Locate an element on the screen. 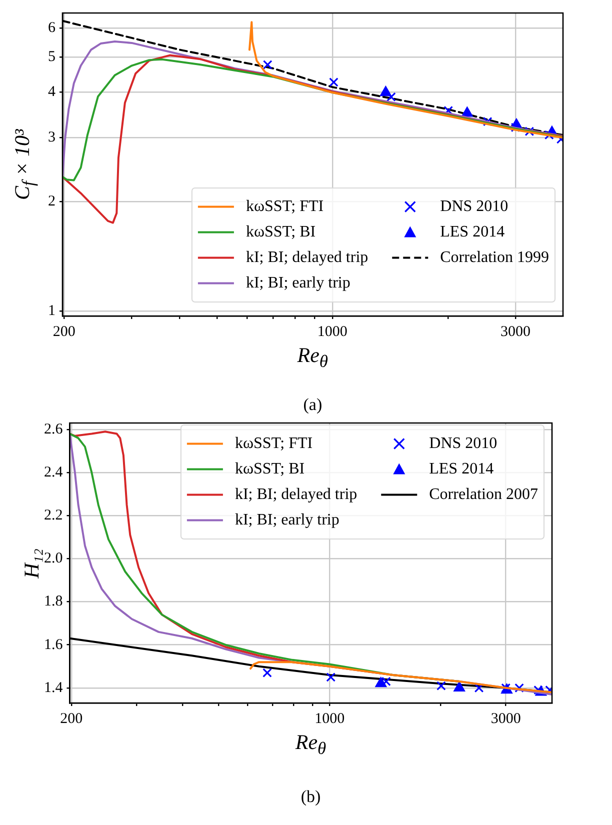  legend-label: Correlation 2007 is located at coordinates (483, 494).